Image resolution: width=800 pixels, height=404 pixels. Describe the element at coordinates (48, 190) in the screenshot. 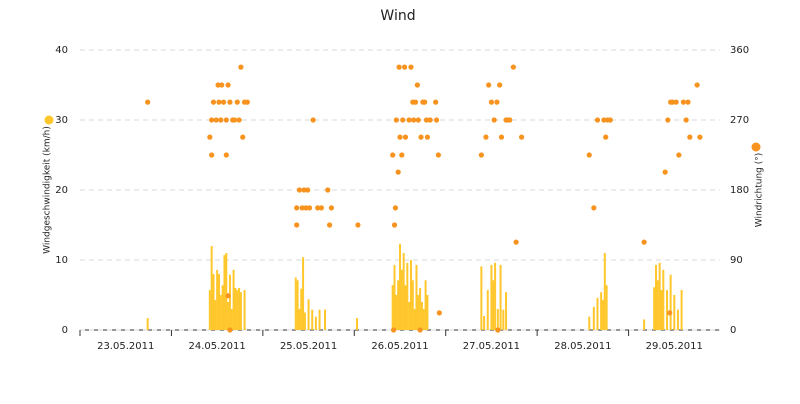

I see `y-axis-title: Windgeschwindigkeit (km/h)` at that location.